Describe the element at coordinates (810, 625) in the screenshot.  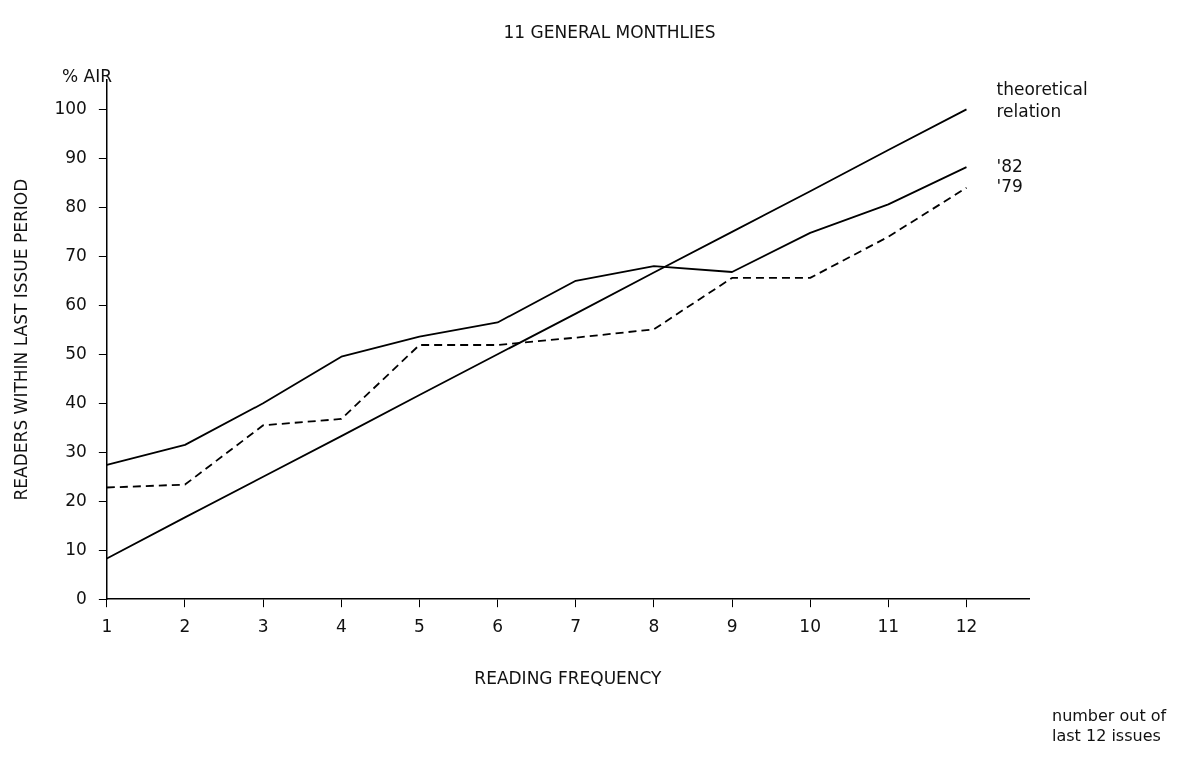
I see `x-tick-label: 10` at that location.